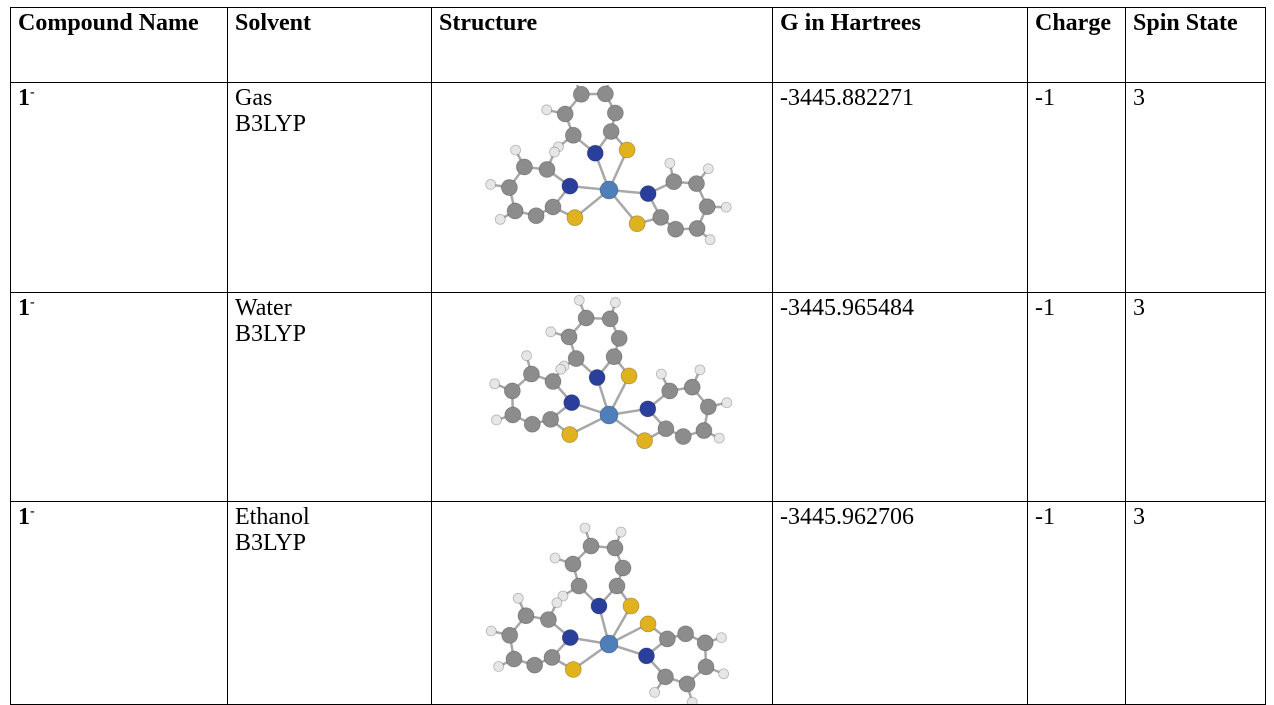 The image size is (1274, 705). What do you see at coordinates (329, 308) in the screenshot?
I see `solvent-name: Water` at bounding box center [329, 308].